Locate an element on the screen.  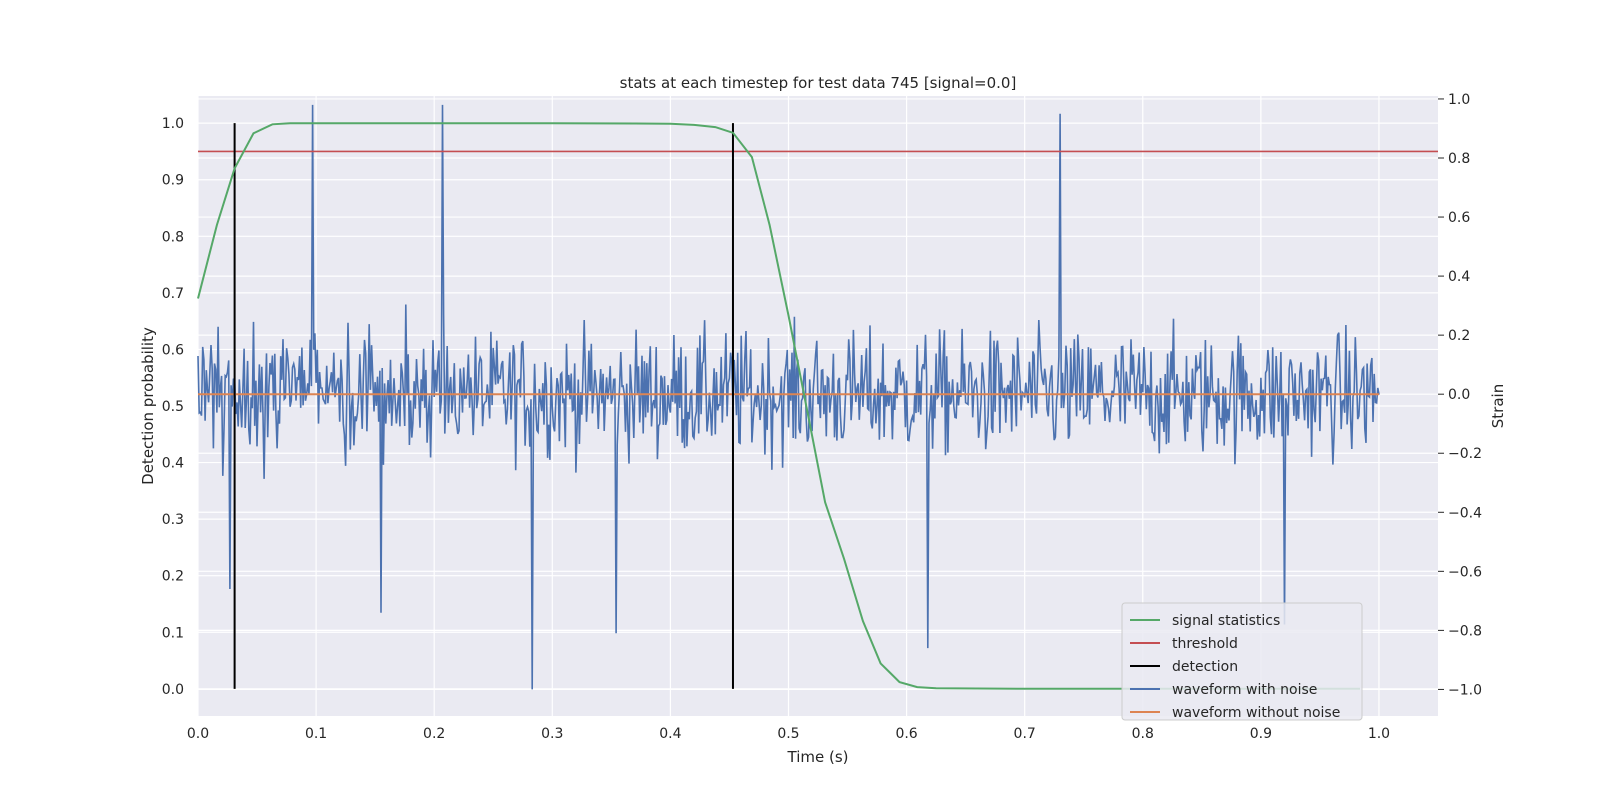
y-left-tick-label: 0.6 is located at coordinates (173, 350).